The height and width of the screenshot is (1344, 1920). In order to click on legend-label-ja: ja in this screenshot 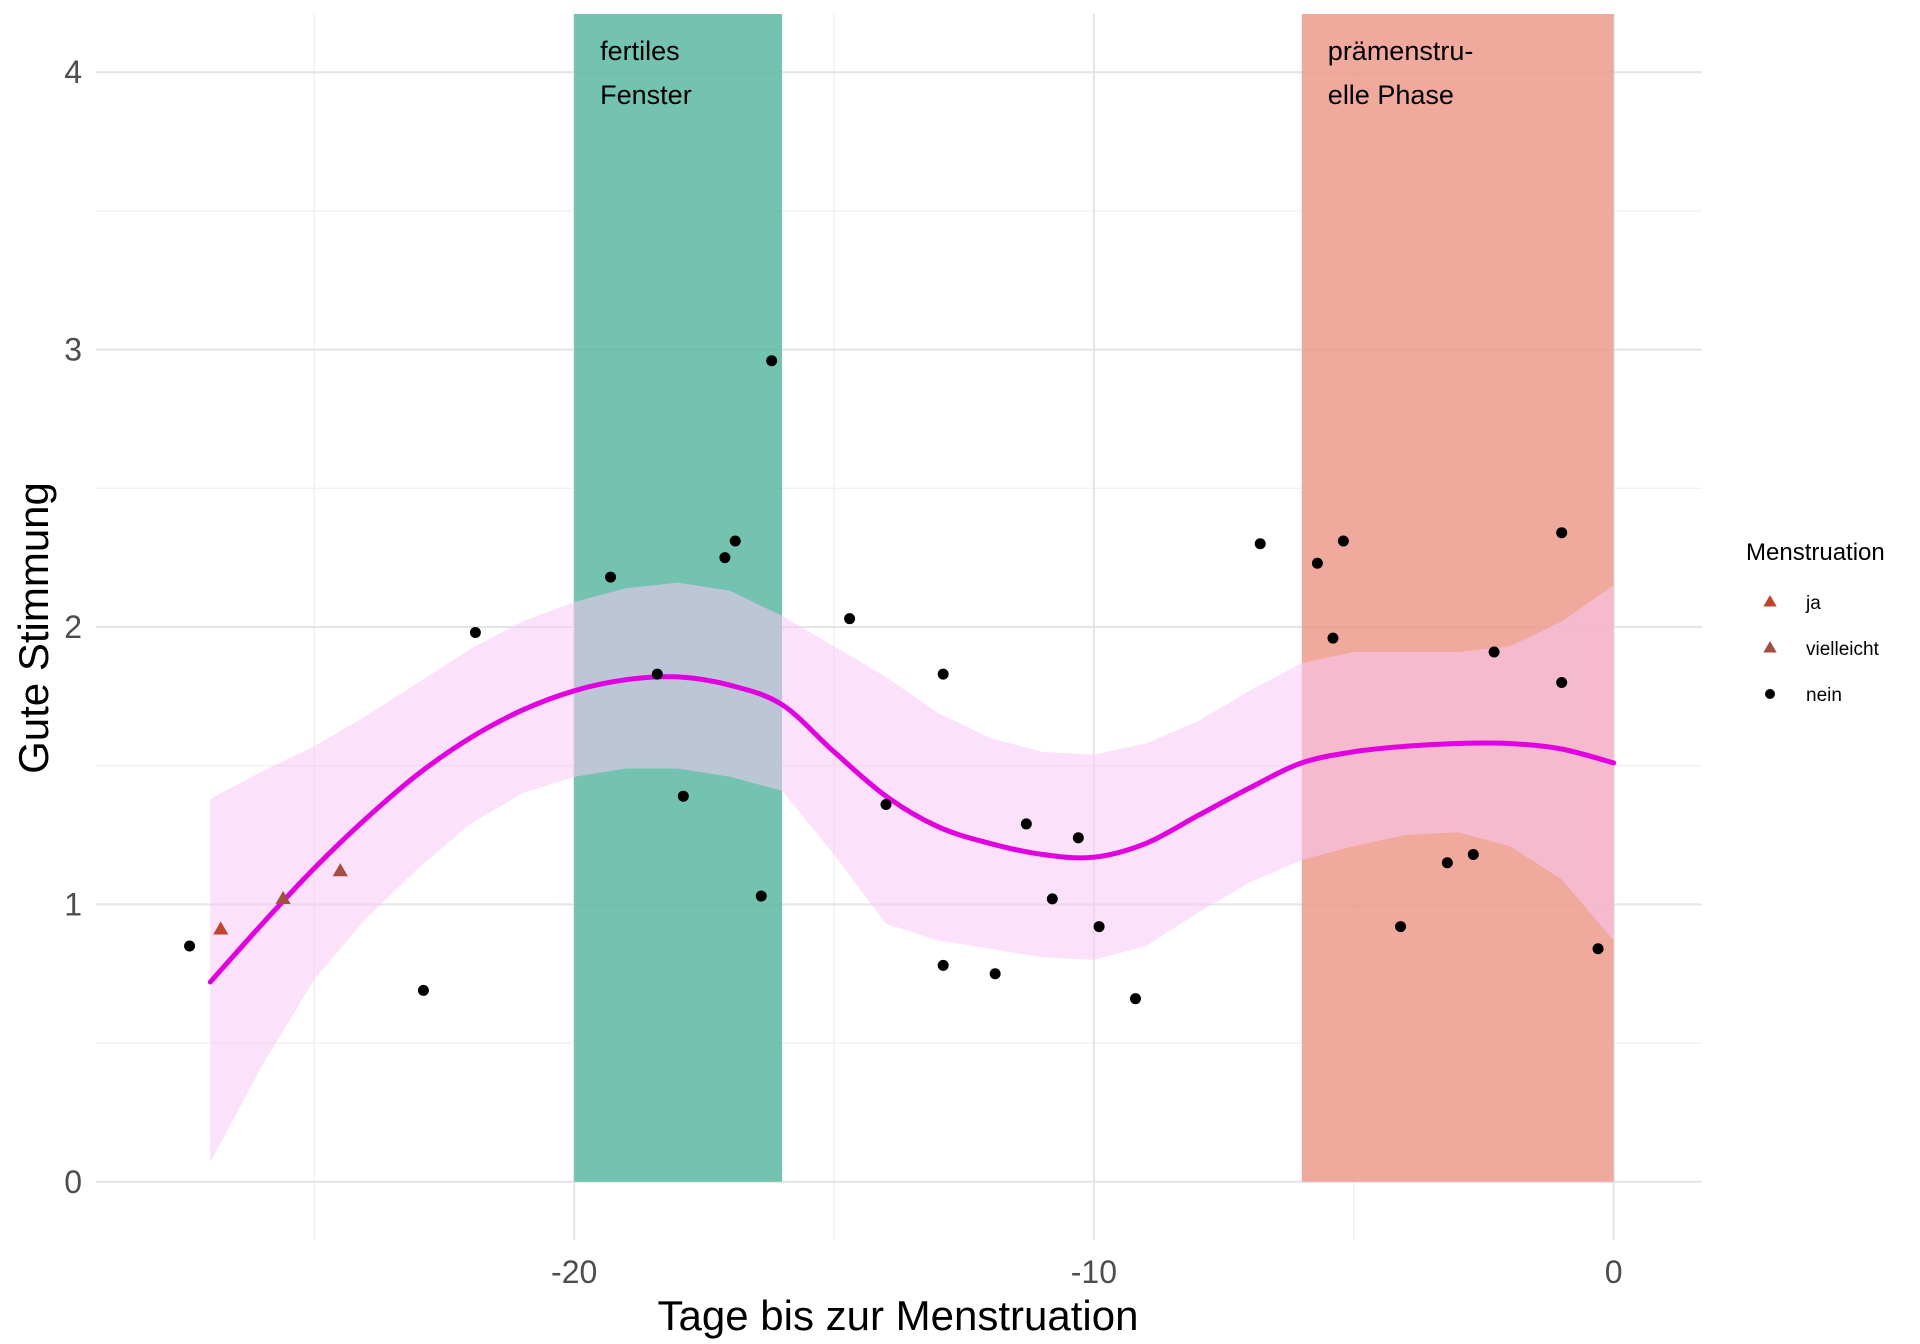, I will do `click(1813, 603)`.